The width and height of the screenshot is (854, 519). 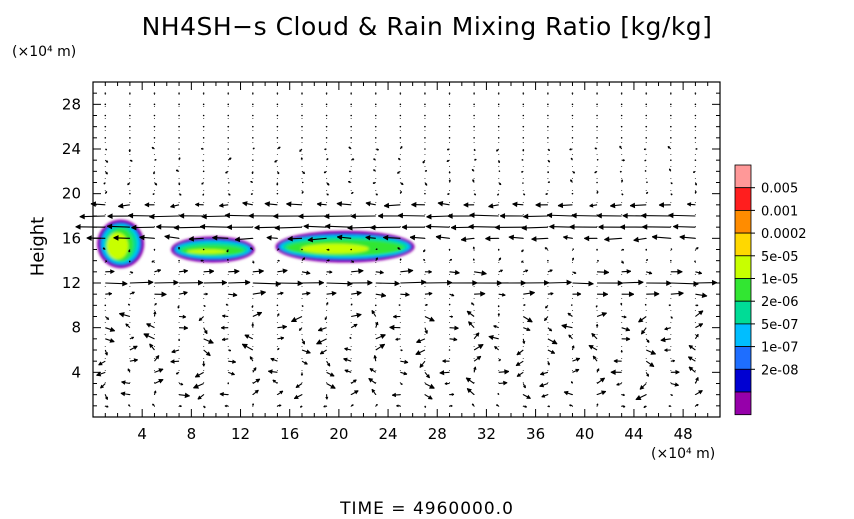 What do you see at coordinates (335, 248) in the screenshot?
I see `cloud-core` at bounding box center [335, 248].